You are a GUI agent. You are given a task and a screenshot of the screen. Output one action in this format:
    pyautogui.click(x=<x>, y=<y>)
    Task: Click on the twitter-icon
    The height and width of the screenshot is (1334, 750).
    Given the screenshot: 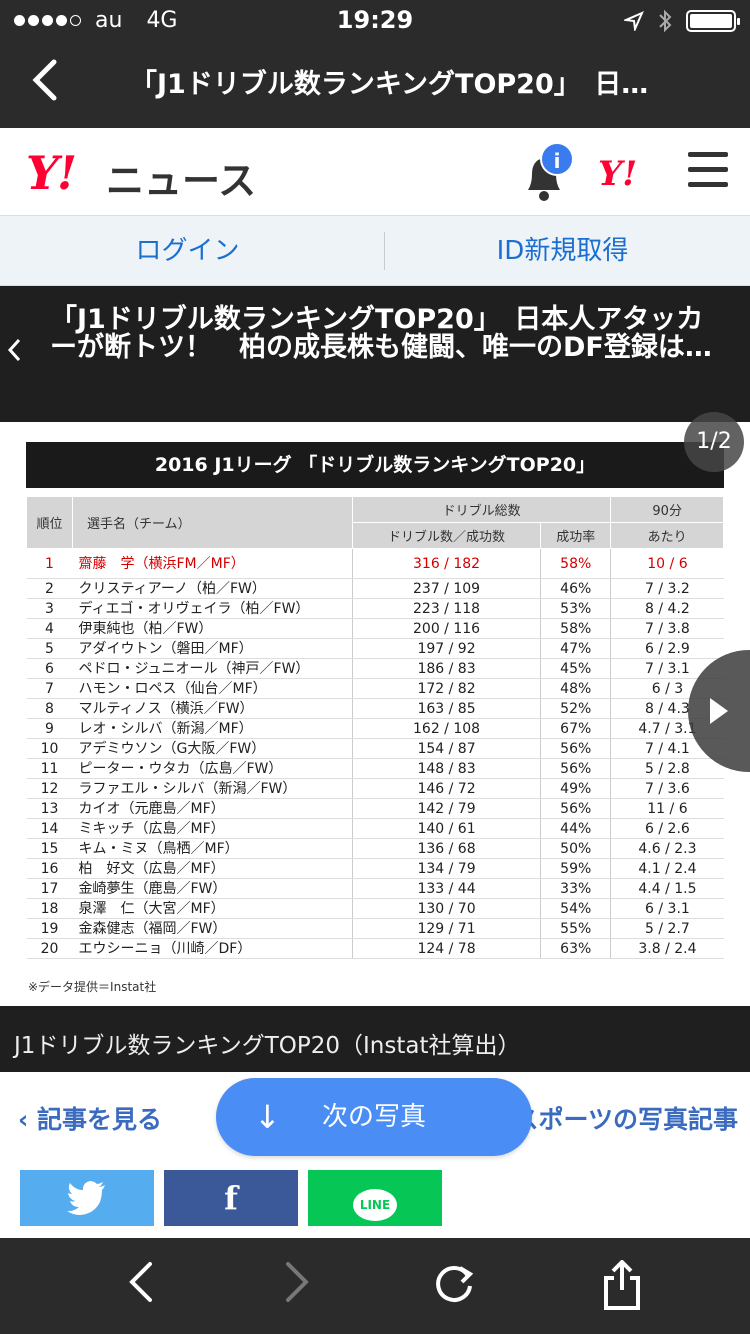 What is the action you would take?
    pyautogui.click(x=86, y=1198)
    